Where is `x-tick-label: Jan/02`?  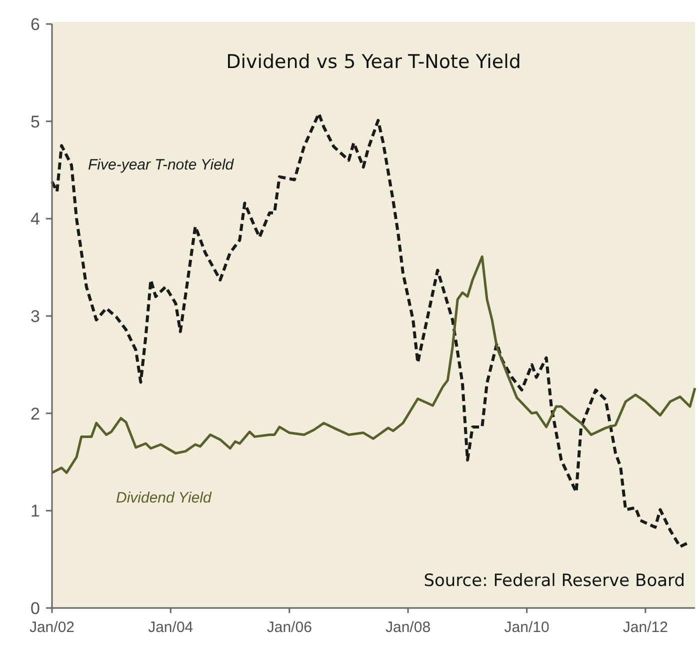
x-tick-label: Jan/02 is located at coordinates (52, 627).